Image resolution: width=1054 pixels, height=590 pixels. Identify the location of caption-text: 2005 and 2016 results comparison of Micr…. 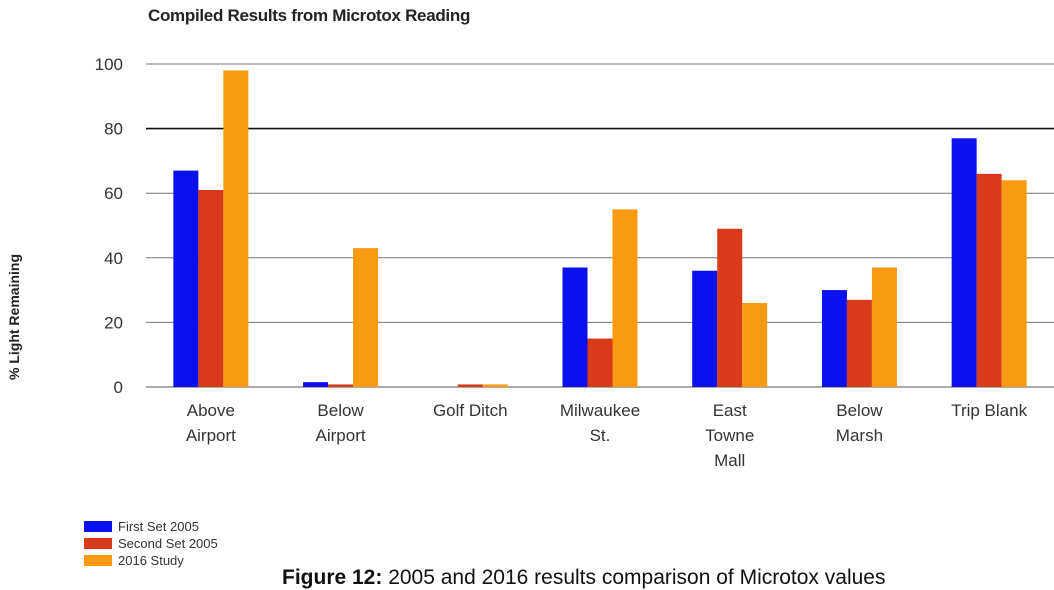
(634, 577).